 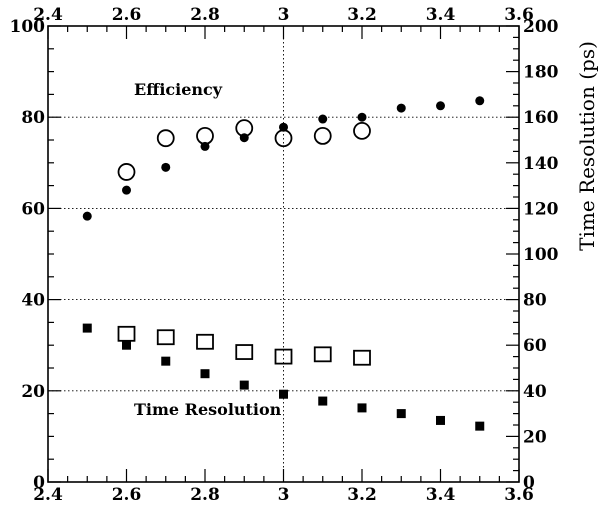 I want to click on x-tick-label-bottom: 3.2, so click(x=362, y=495).